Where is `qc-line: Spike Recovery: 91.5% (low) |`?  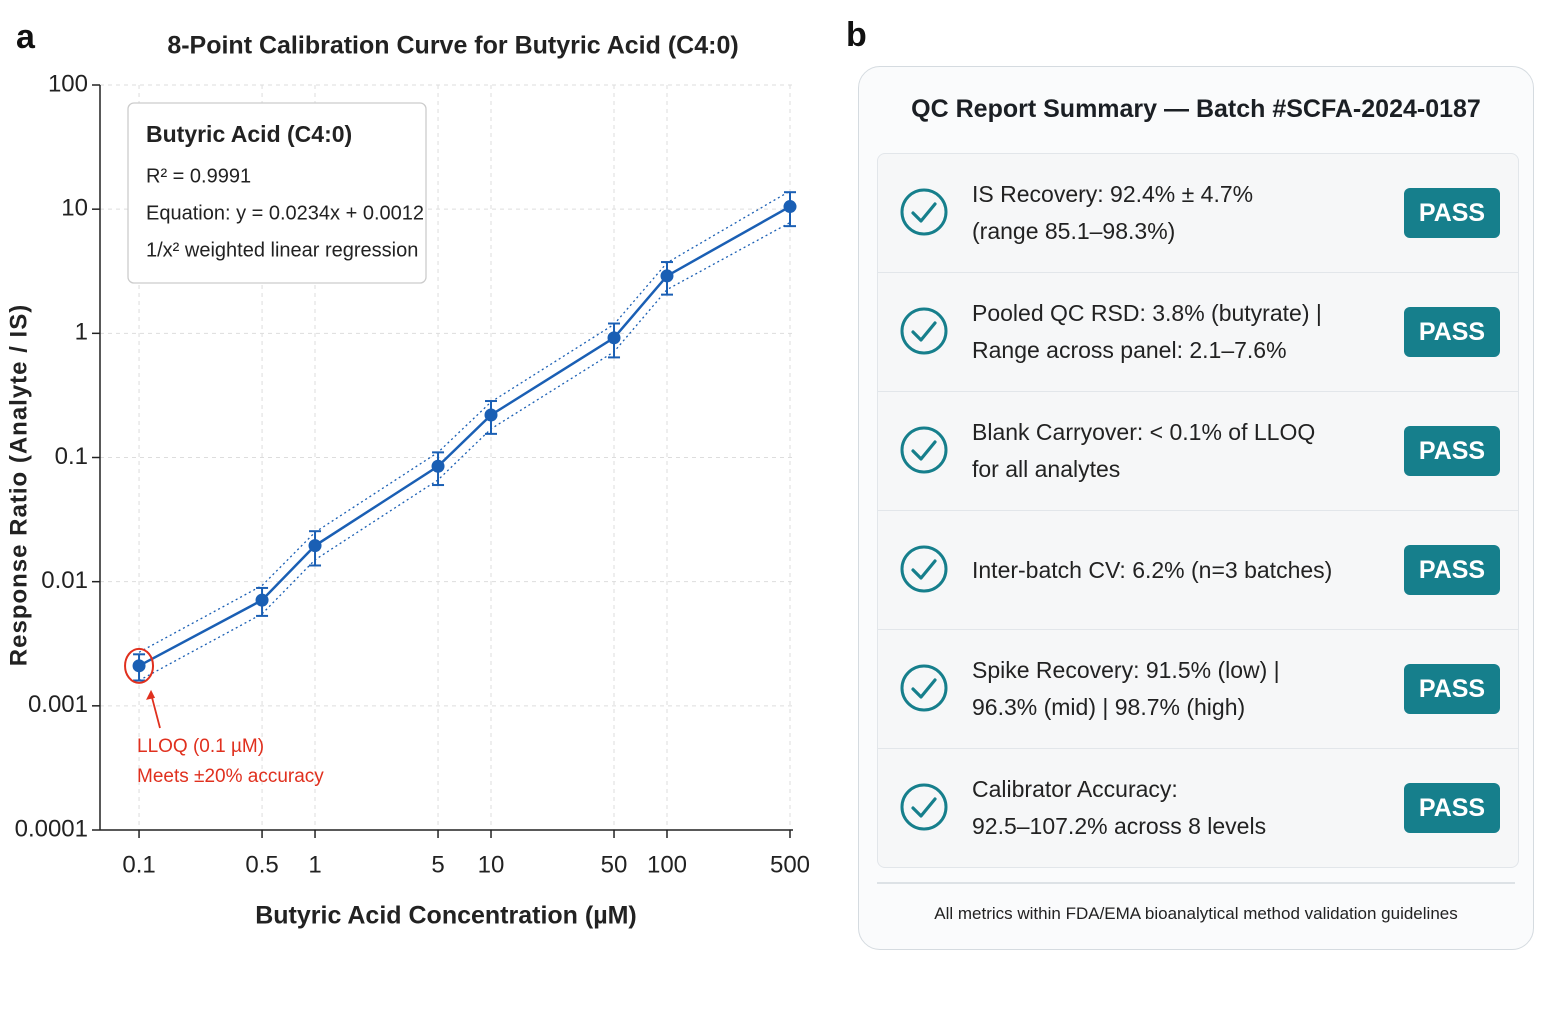
qc-line: Spike Recovery: 91.5% (low) | is located at coordinates (1126, 670).